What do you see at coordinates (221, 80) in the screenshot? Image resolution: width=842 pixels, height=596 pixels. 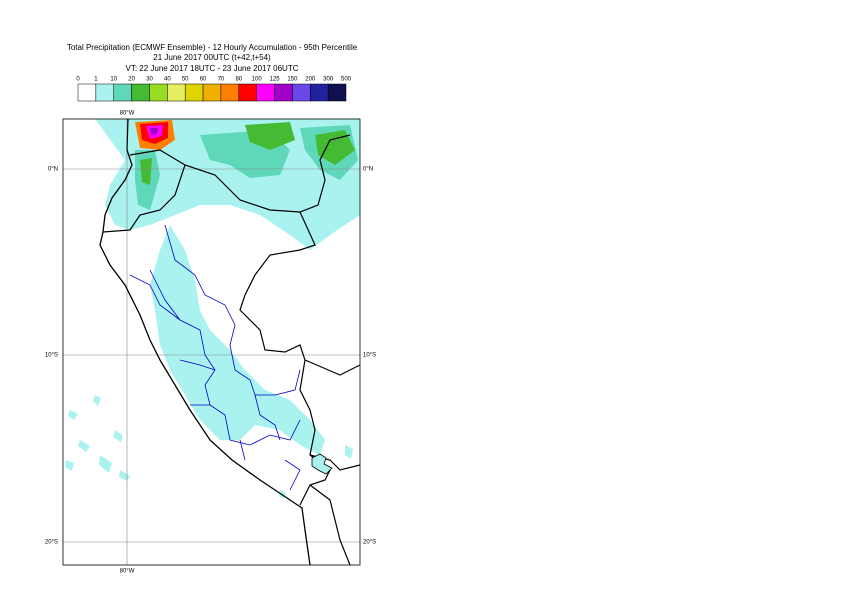 I see `legend-label: 70` at bounding box center [221, 80].